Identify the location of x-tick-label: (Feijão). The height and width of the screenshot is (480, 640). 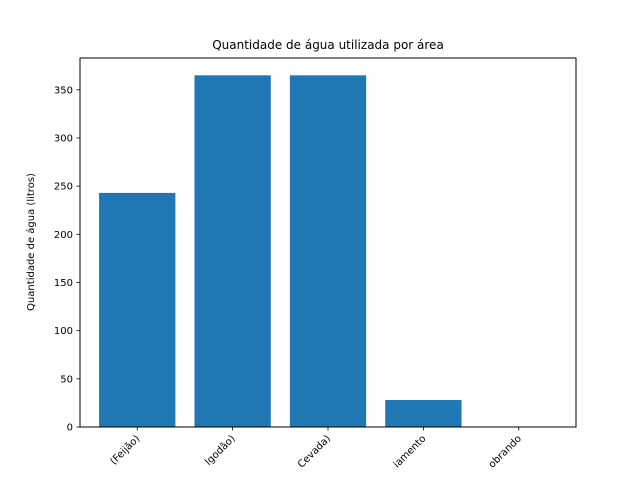
(125, 450).